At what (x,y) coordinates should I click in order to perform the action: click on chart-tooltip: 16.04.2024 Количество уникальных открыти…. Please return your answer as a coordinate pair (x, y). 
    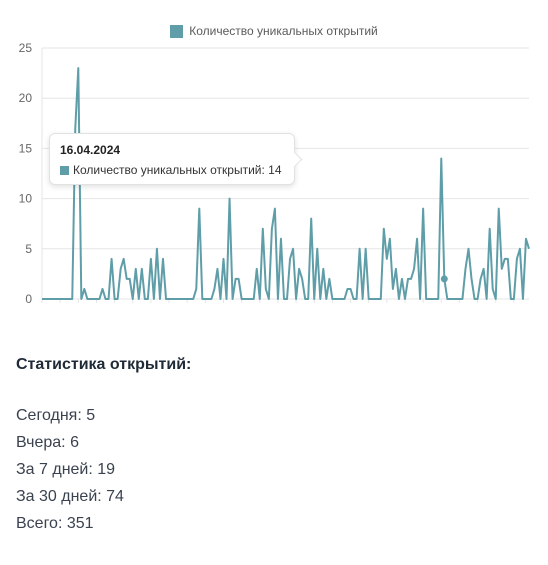
    Looking at the image, I should click on (172, 159).